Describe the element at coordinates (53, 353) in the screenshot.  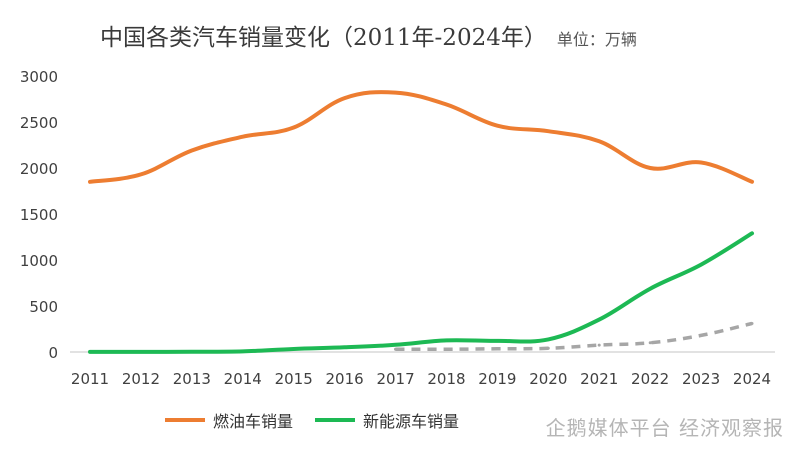
I see `y-tick-label: 0` at that location.